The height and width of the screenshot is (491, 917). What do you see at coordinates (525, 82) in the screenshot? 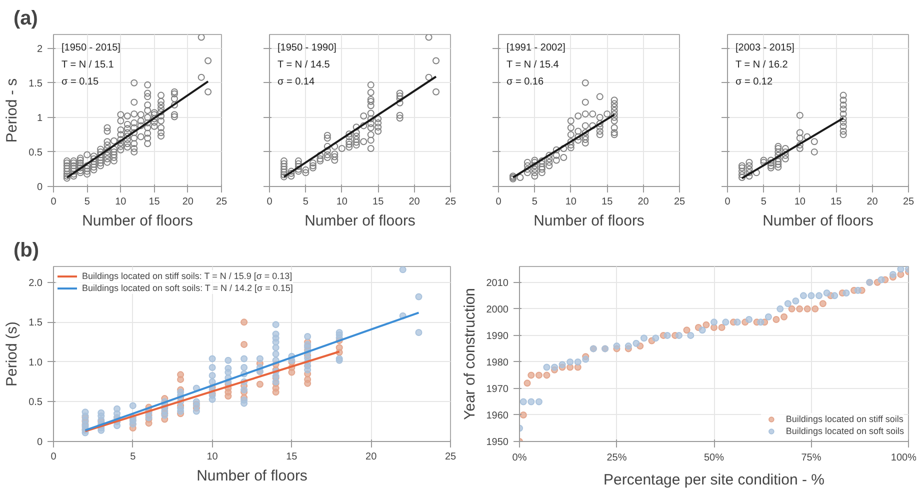
I see `annotation: σ = 0.16` at bounding box center [525, 82].